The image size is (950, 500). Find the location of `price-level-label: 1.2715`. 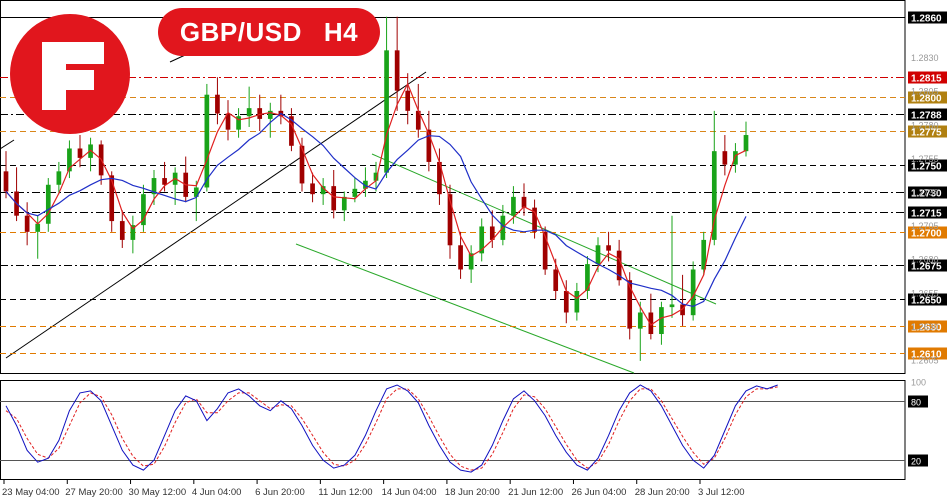

price-level-label: 1.2715 is located at coordinates (926, 214).